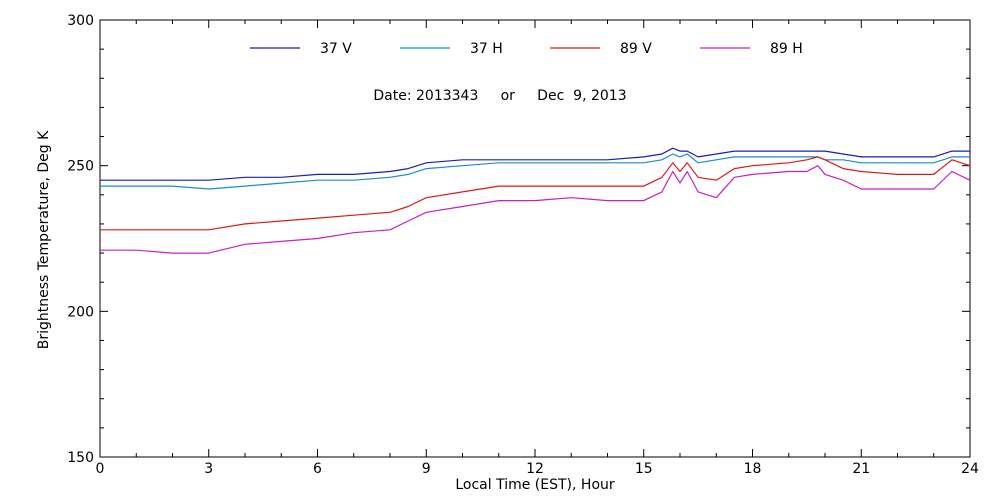 The image size is (1000, 500). I want to click on series-line-37-h, so click(535, 171).